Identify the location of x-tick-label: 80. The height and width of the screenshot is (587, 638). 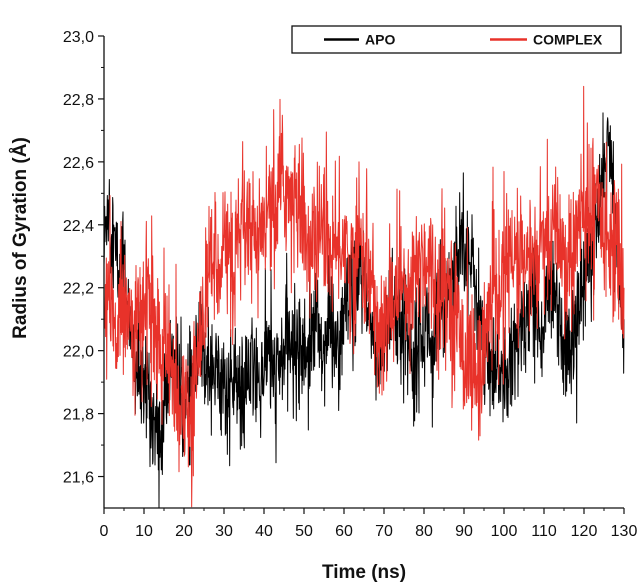
(424, 531).